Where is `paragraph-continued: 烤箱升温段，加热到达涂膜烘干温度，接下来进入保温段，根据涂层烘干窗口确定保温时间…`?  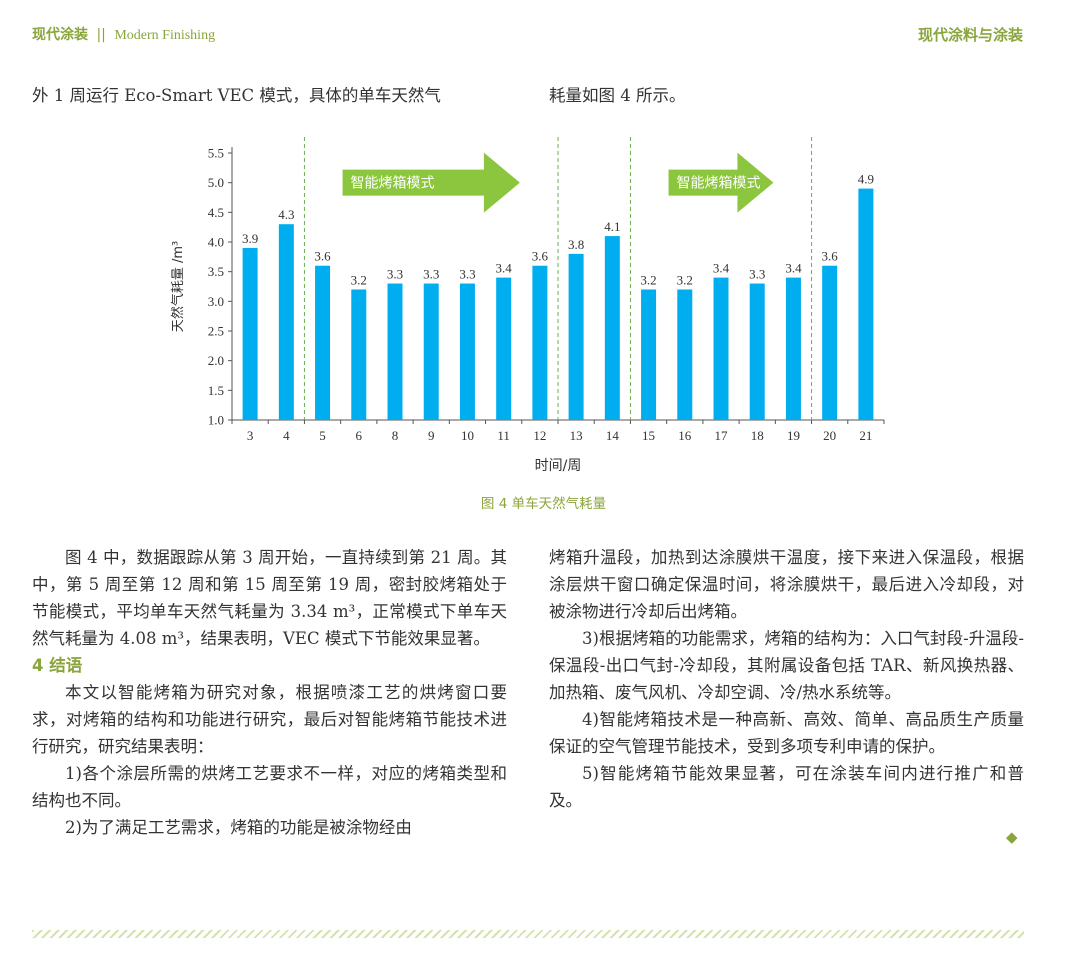
paragraph-continued: 烤箱升温段，加热到达涂膜烘干温度，接下来进入保温段，根据涂层烘干窗口确定保温时间… is located at coordinates (786, 584).